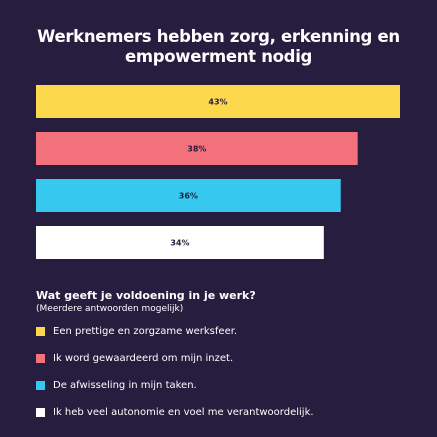 The height and width of the screenshot is (437, 437). Describe the element at coordinates (125, 385) in the screenshot. I see `legend-label-3: De afwisseling in mijn taken.` at that location.